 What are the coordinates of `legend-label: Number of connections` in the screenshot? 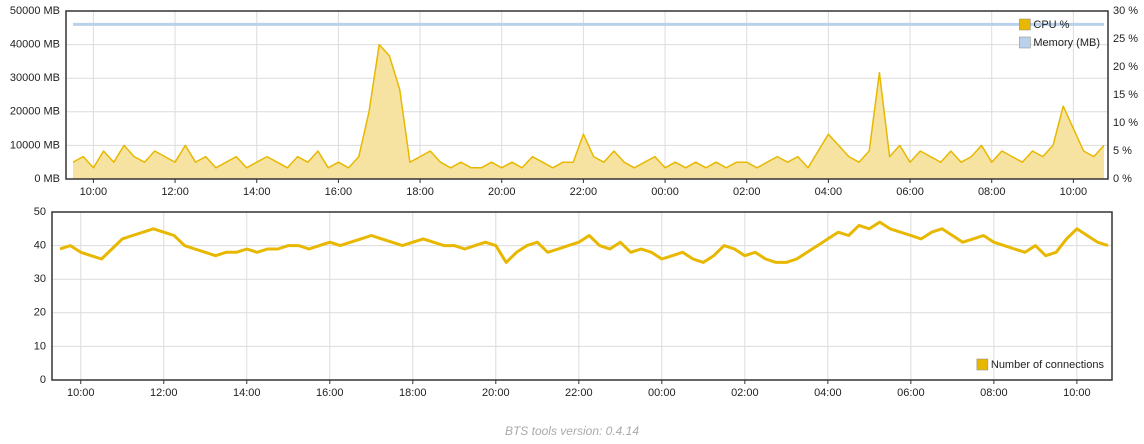 It's located at (1048, 365).